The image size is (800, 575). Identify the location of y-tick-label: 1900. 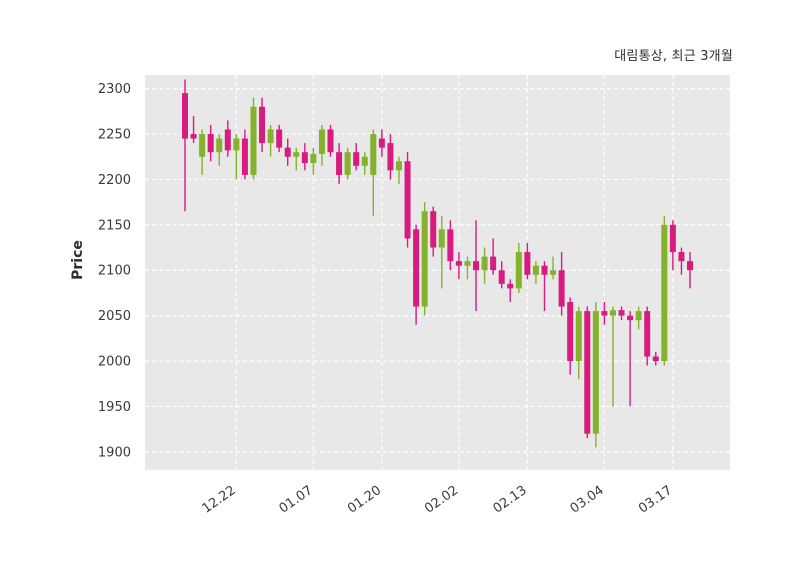
(114, 452).